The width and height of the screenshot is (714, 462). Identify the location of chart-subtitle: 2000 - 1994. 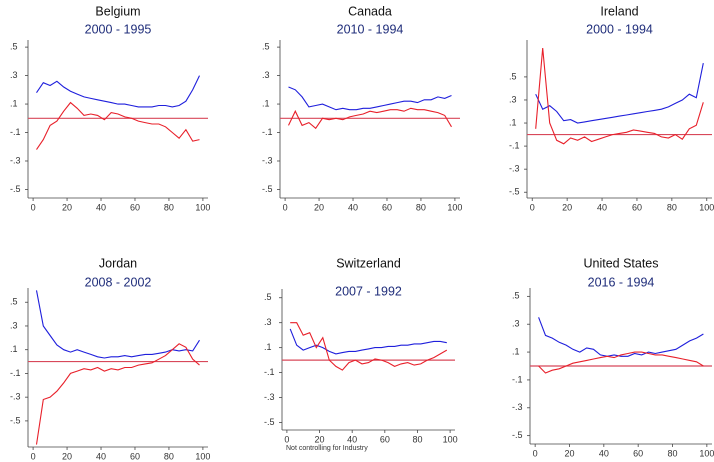
(619, 29).